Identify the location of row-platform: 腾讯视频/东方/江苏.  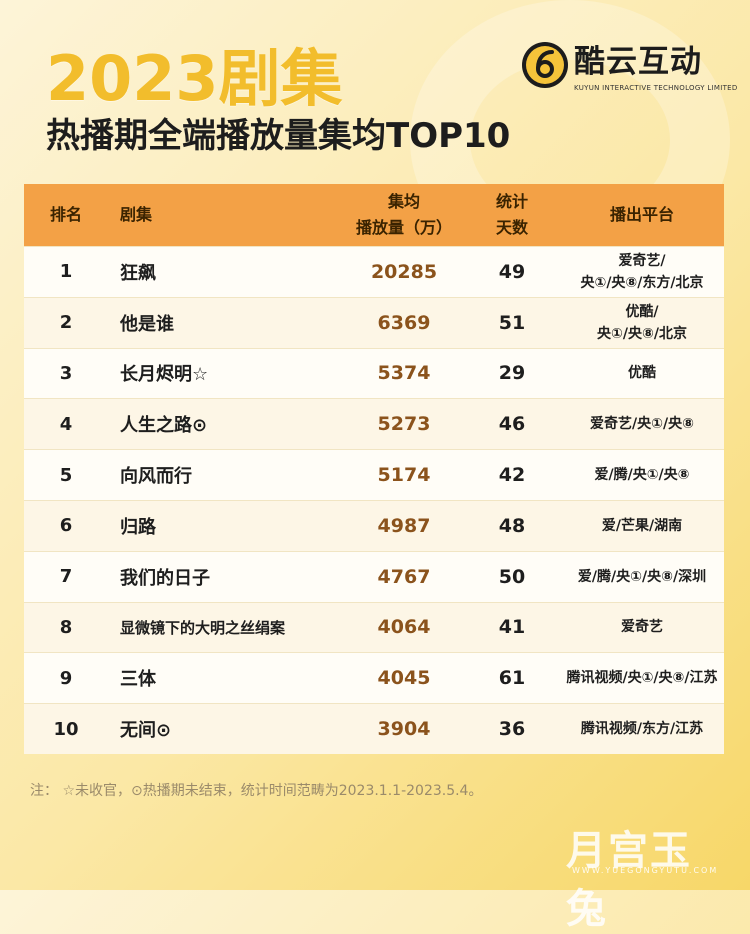
(642, 729).